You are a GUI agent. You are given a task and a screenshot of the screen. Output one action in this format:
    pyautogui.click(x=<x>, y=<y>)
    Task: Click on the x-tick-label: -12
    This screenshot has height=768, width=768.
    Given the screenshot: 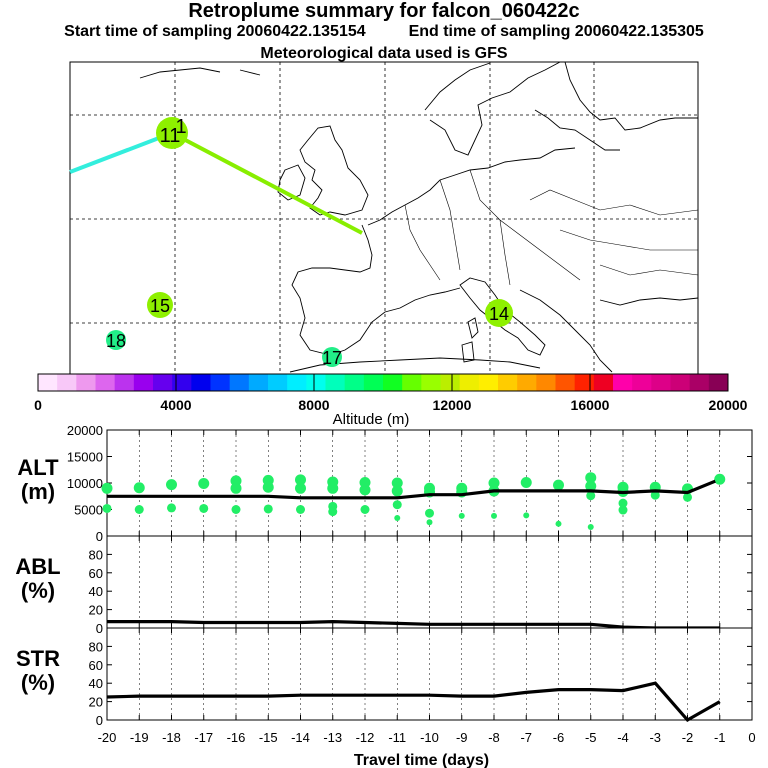 What is the action you would take?
    pyautogui.click(x=365, y=737)
    